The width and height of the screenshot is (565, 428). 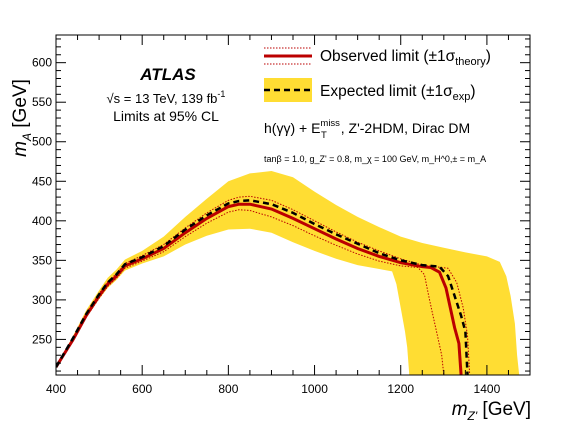 I want to click on x-tick-label: 400, so click(x=56, y=389).